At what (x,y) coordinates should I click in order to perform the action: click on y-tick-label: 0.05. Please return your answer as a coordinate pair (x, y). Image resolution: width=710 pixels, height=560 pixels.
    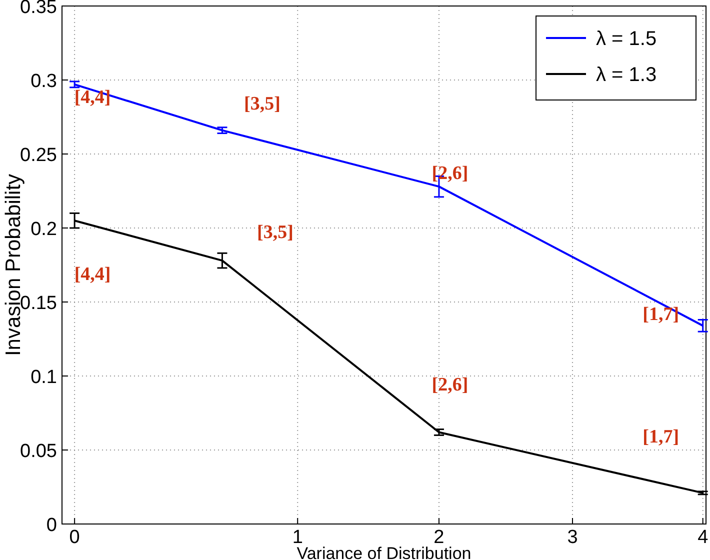
    Looking at the image, I should click on (38, 451).